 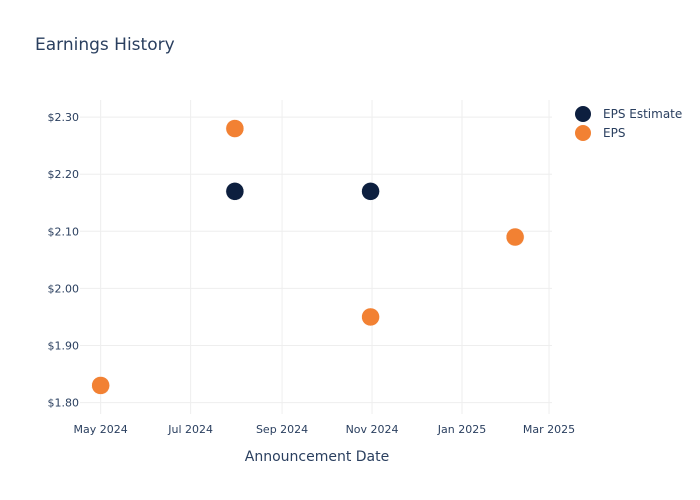 What do you see at coordinates (628, 123) in the screenshot?
I see `legend: EPS Estimate EPS` at bounding box center [628, 123].